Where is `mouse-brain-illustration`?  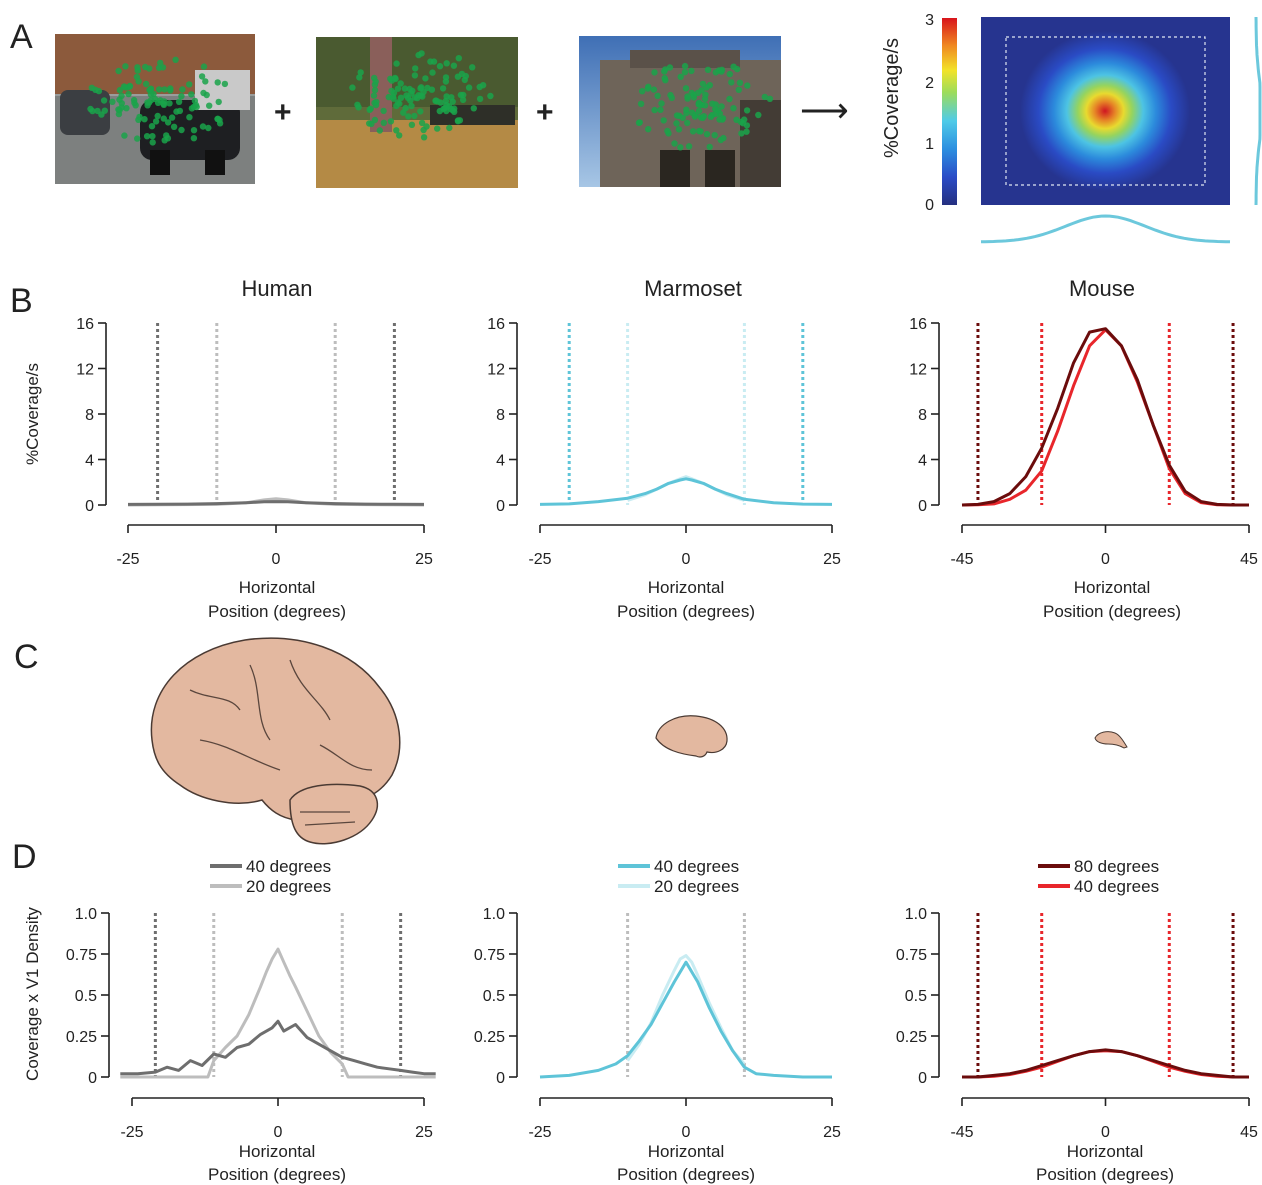
mouse-brain-illustration is located at coordinates (1111, 740).